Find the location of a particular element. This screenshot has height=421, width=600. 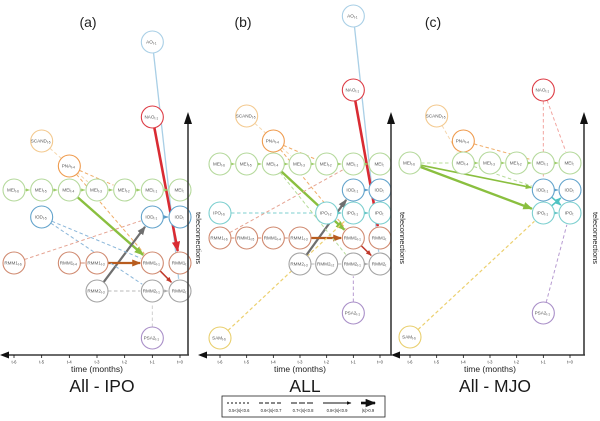

node-a-MEI-t: MEIt is located at coordinates (180, 190).